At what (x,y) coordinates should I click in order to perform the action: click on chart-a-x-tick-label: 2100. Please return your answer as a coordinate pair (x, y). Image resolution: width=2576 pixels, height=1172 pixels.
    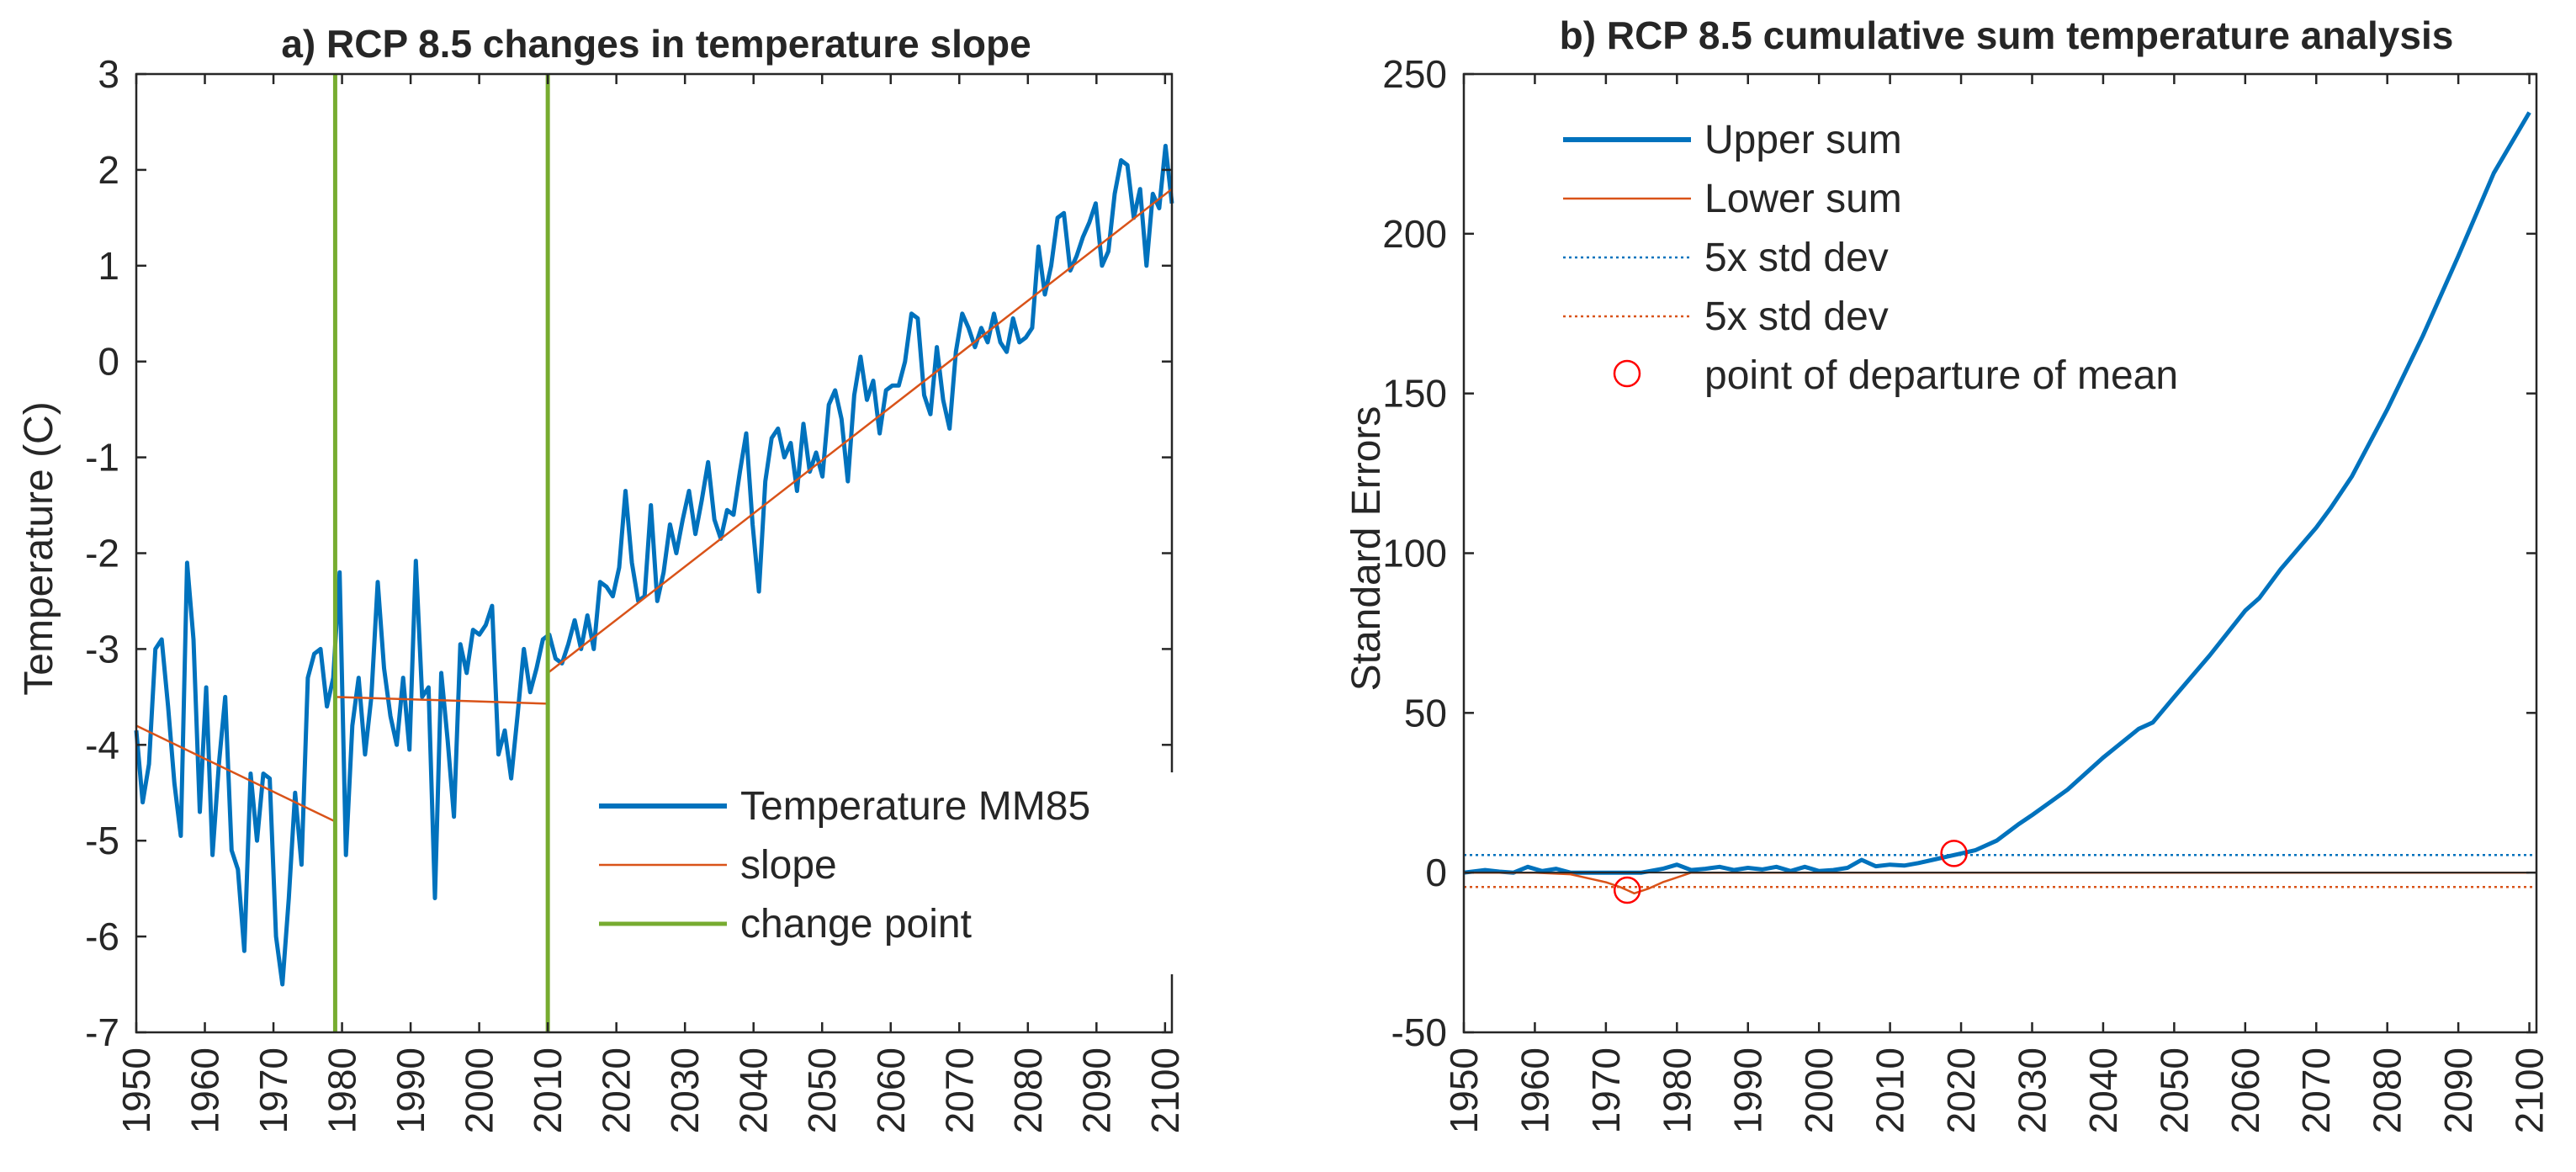
    Looking at the image, I should click on (1165, 1090).